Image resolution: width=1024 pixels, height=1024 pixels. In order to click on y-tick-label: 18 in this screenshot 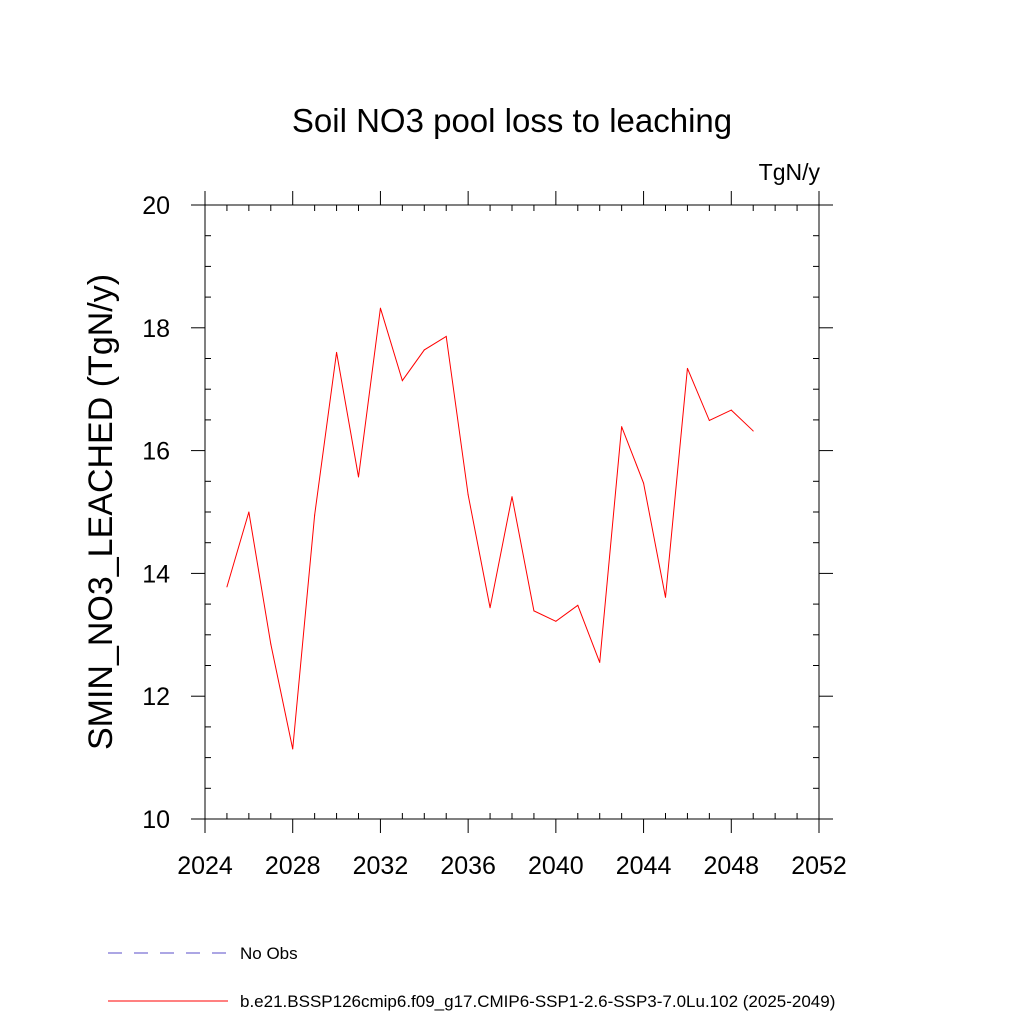, I will do `click(156, 329)`.